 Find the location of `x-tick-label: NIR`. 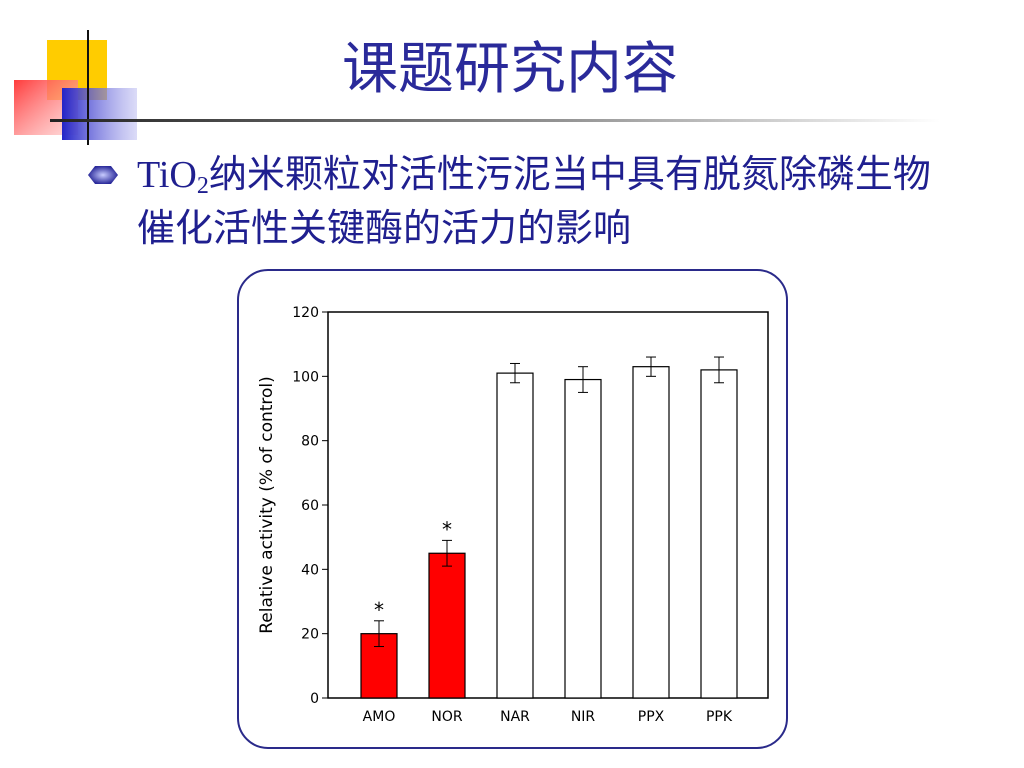

x-tick-label: NIR is located at coordinates (583, 717).